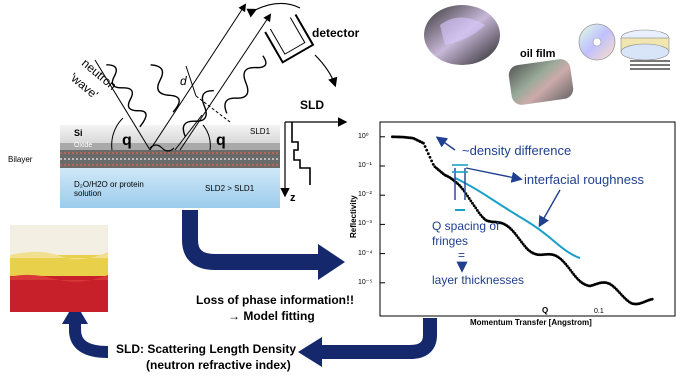  Describe the element at coordinates (221, 140) in the screenshot. I see `q-right-label: q` at that location.